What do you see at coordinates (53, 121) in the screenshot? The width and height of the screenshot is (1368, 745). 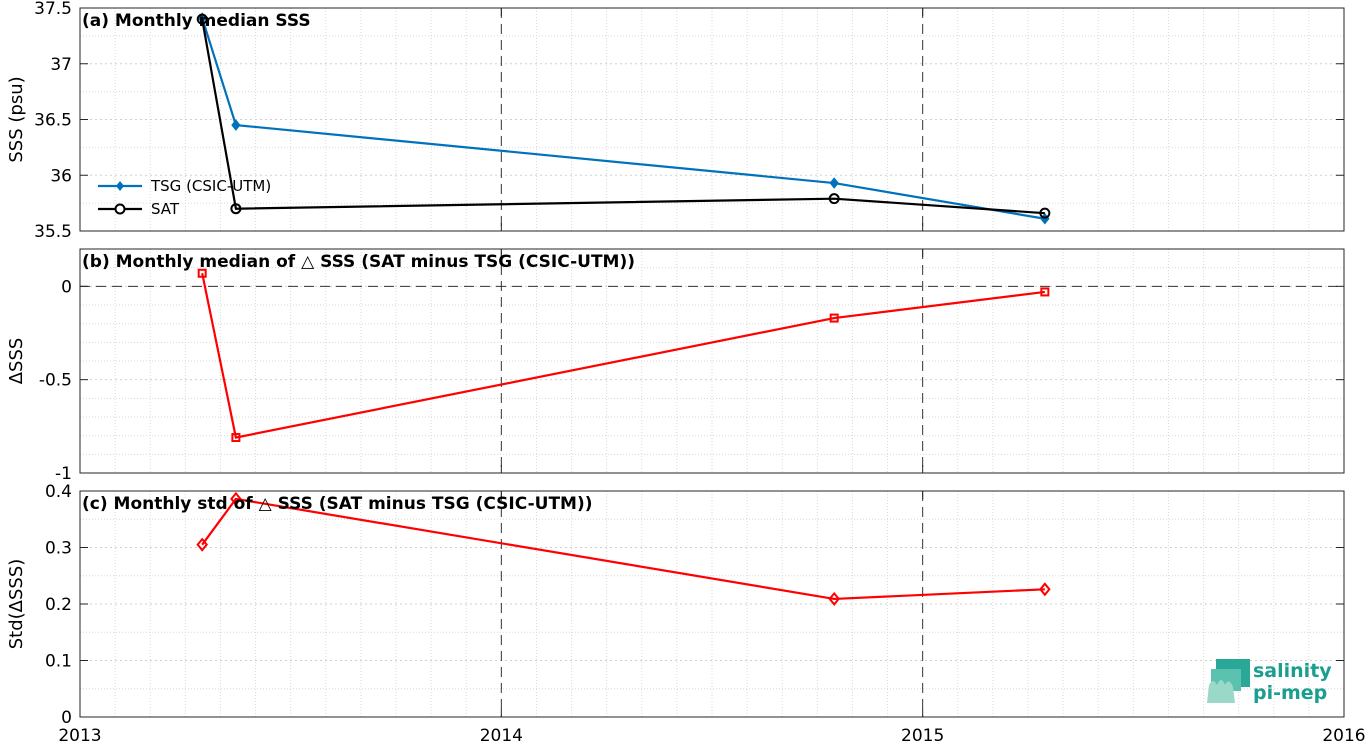 I see `y-tick-label: 36.5` at bounding box center [53, 121].